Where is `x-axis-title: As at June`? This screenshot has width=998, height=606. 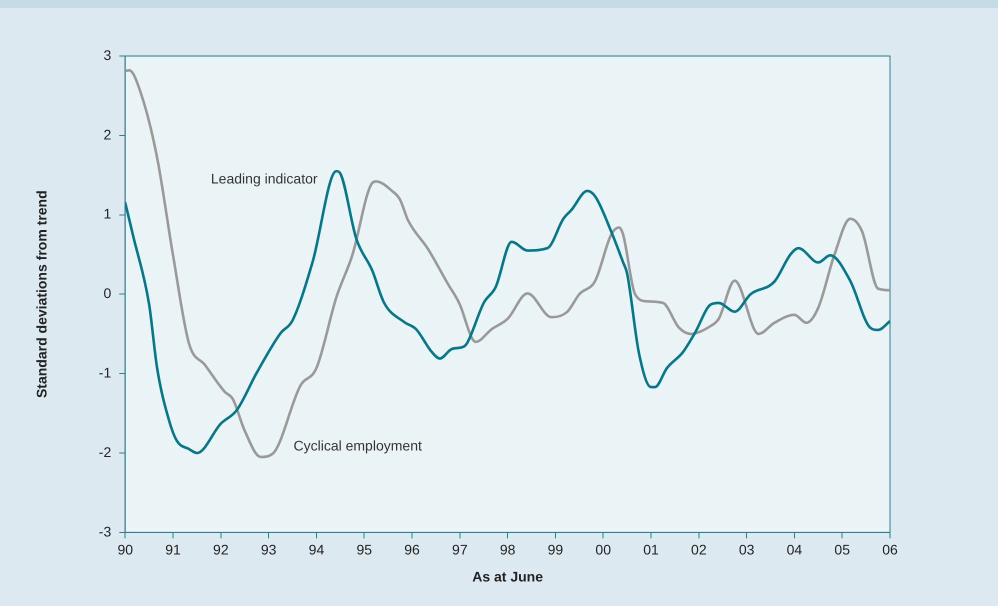
x-axis-title: As at June is located at coordinates (508, 576).